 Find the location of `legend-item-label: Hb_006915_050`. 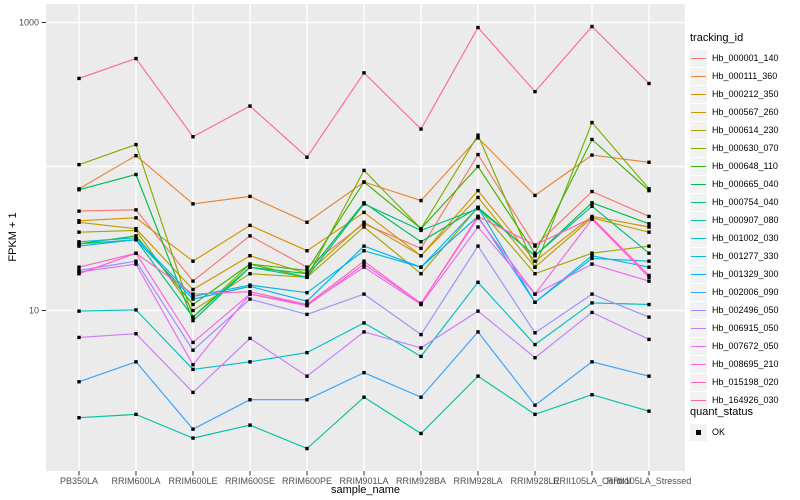

legend-item-label: Hb_006915_050 is located at coordinates (745, 328).